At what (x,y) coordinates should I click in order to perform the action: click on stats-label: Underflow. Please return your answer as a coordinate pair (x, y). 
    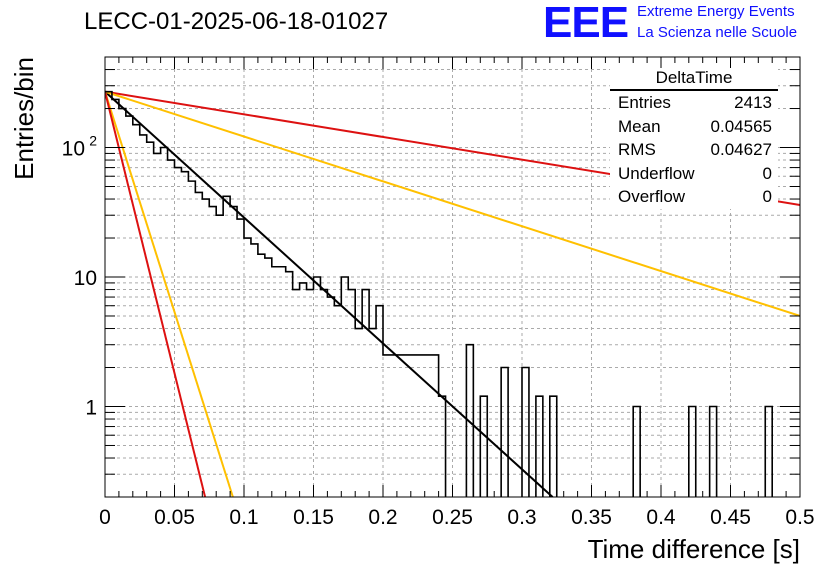
    Looking at the image, I should click on (656, 173).